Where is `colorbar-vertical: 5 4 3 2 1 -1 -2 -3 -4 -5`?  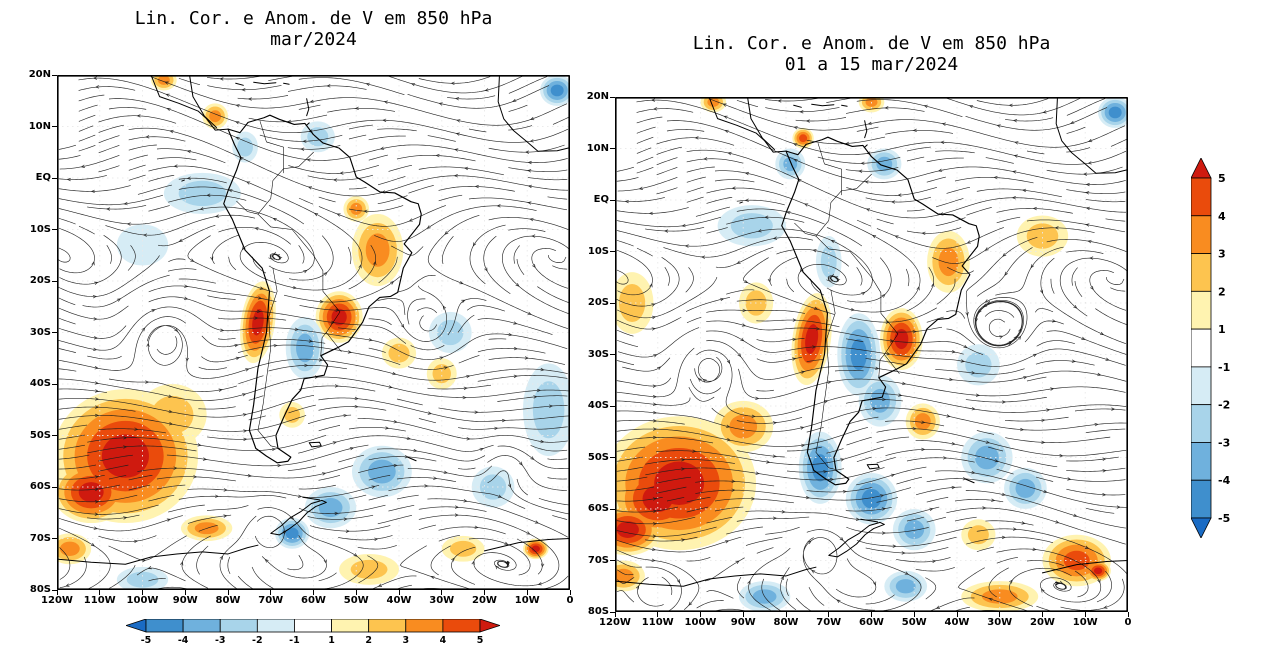 colorbar-vertical: 5 4 3 2 1 -1 -2 -3 -4 -5 is located at coordinates (1211, 348).